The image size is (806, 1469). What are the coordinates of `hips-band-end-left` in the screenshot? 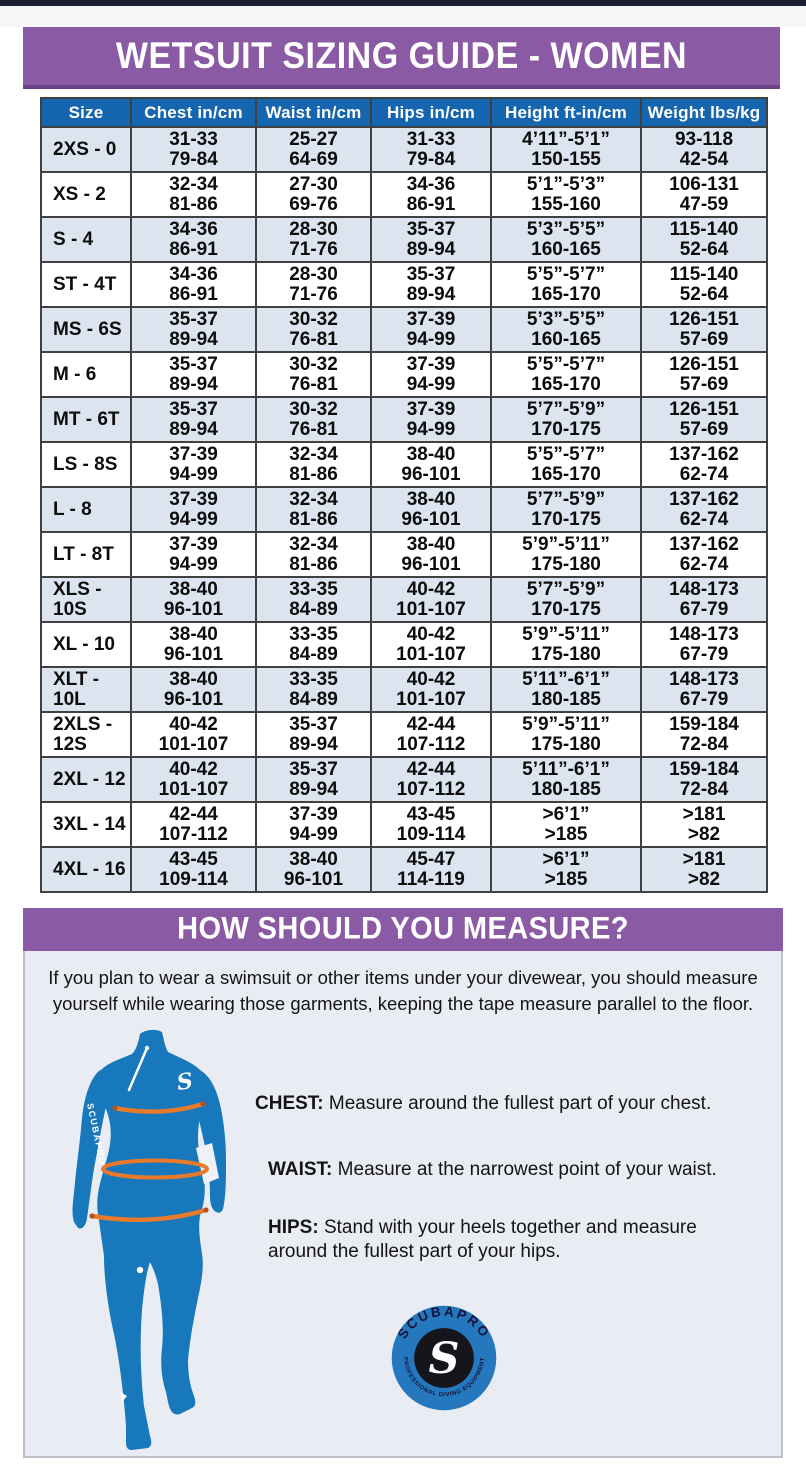 It's located at (92, 1216).